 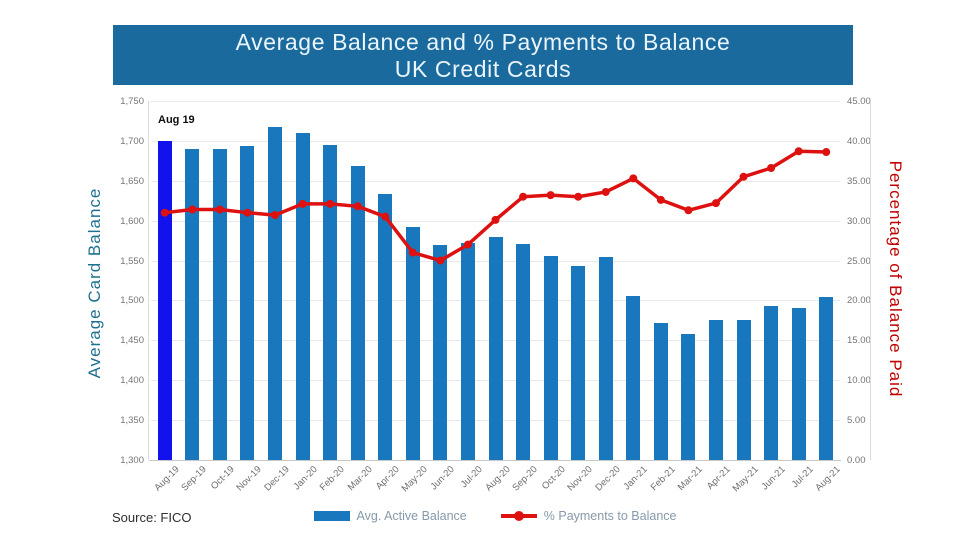 I want to click on line-swatch-dot, so click(x=518, y=516).